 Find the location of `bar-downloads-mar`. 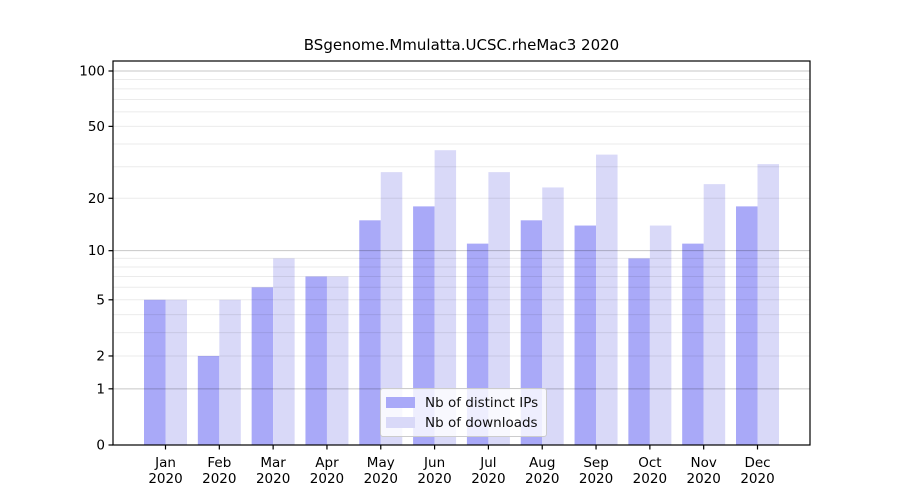

bar-downloads-mar is located at coordinates (284, 351).